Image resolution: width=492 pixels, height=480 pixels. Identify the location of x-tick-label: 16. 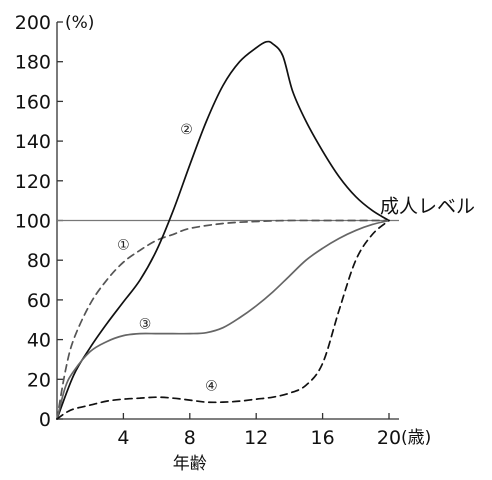
(323, 438).